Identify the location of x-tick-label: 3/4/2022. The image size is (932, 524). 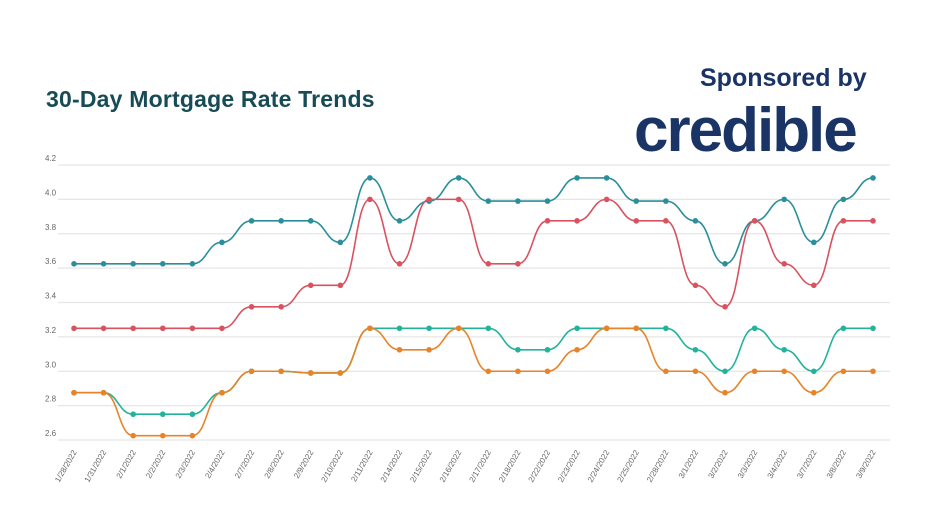
(778, 464).